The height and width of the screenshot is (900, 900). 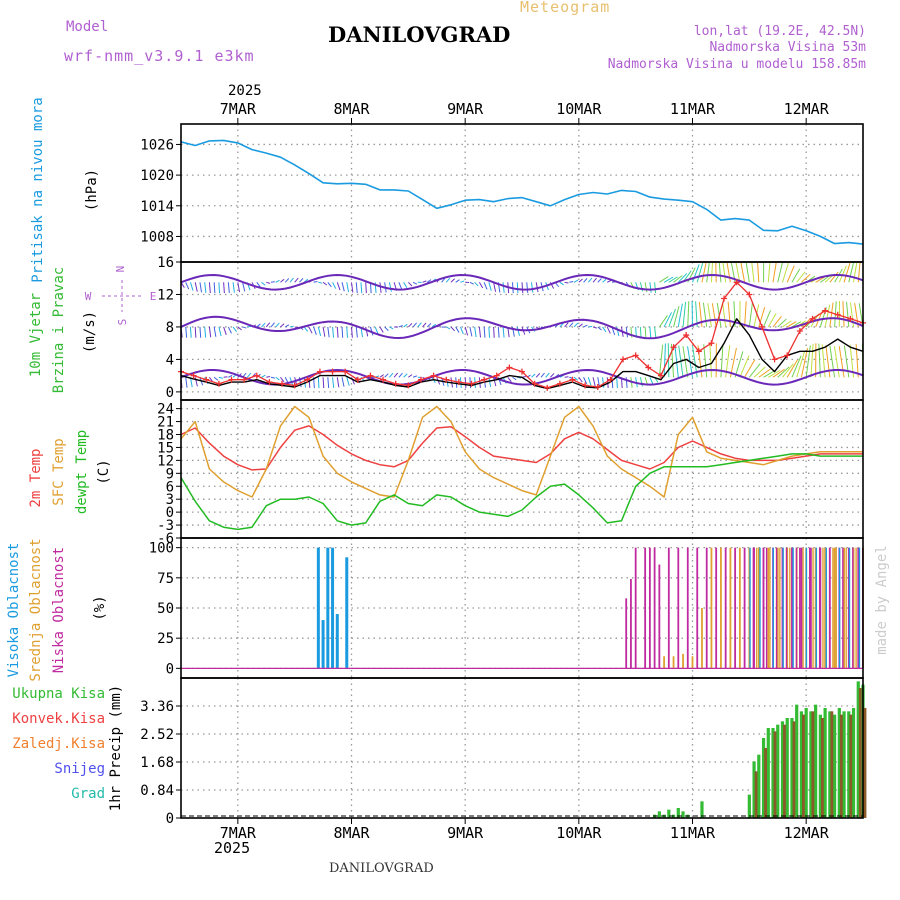 What do you see at coordinates (165, 461) in the screenshot?
I see `y-tick-label: 12` at bounding box center [165, 461].